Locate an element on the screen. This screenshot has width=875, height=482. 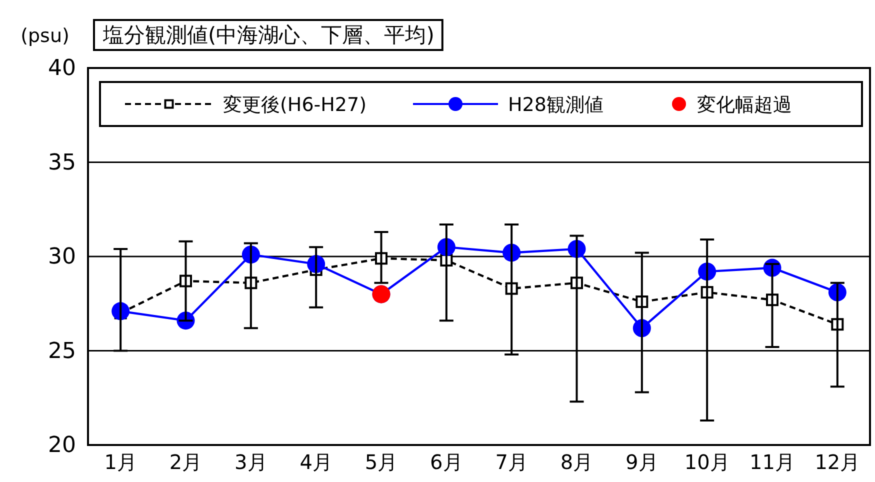
x-tick-label: 10月 is located at coordinates (707, 462).